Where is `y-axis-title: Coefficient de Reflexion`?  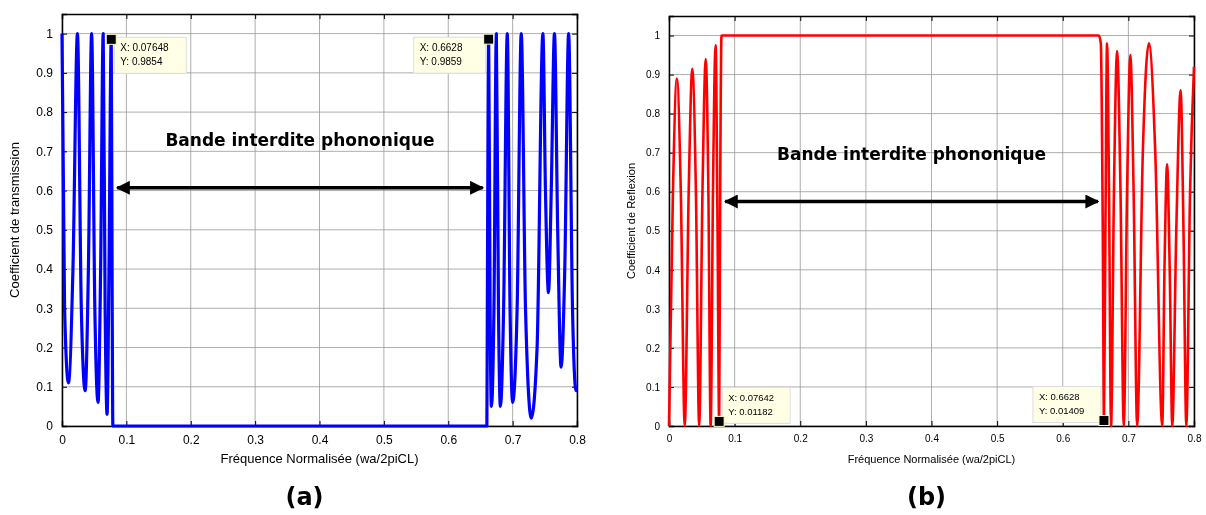 y-axis-title: Coefficient de Reflexion is located at coordinates (631, 221).